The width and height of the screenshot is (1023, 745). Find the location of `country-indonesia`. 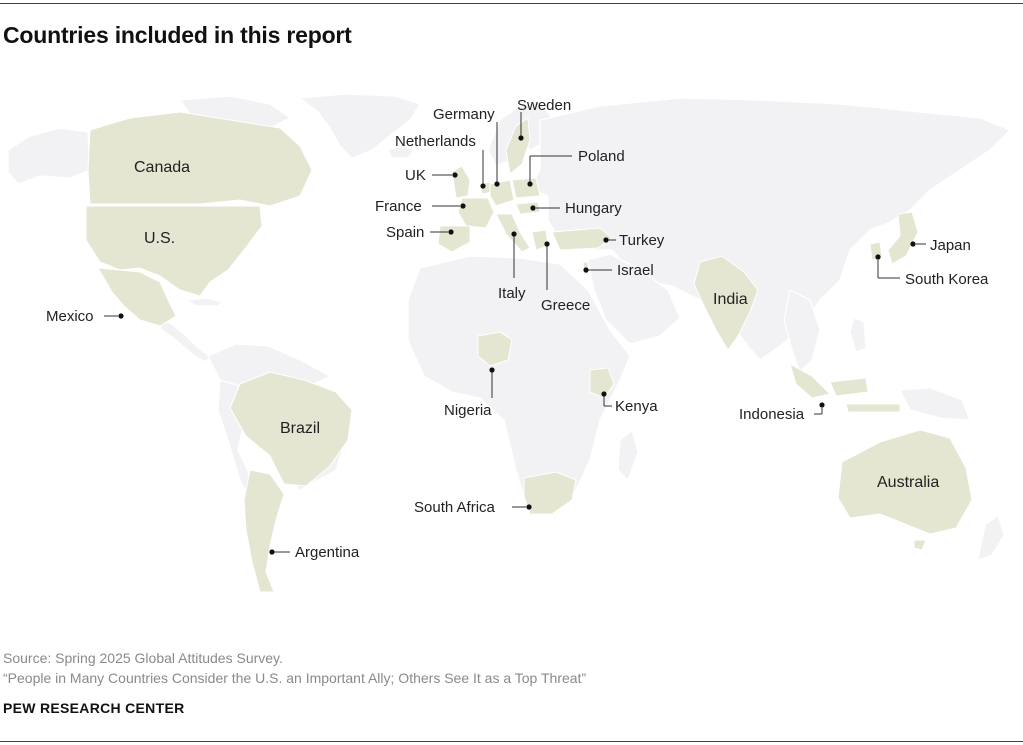

country-indonesia is located at coordinates (845, 387).